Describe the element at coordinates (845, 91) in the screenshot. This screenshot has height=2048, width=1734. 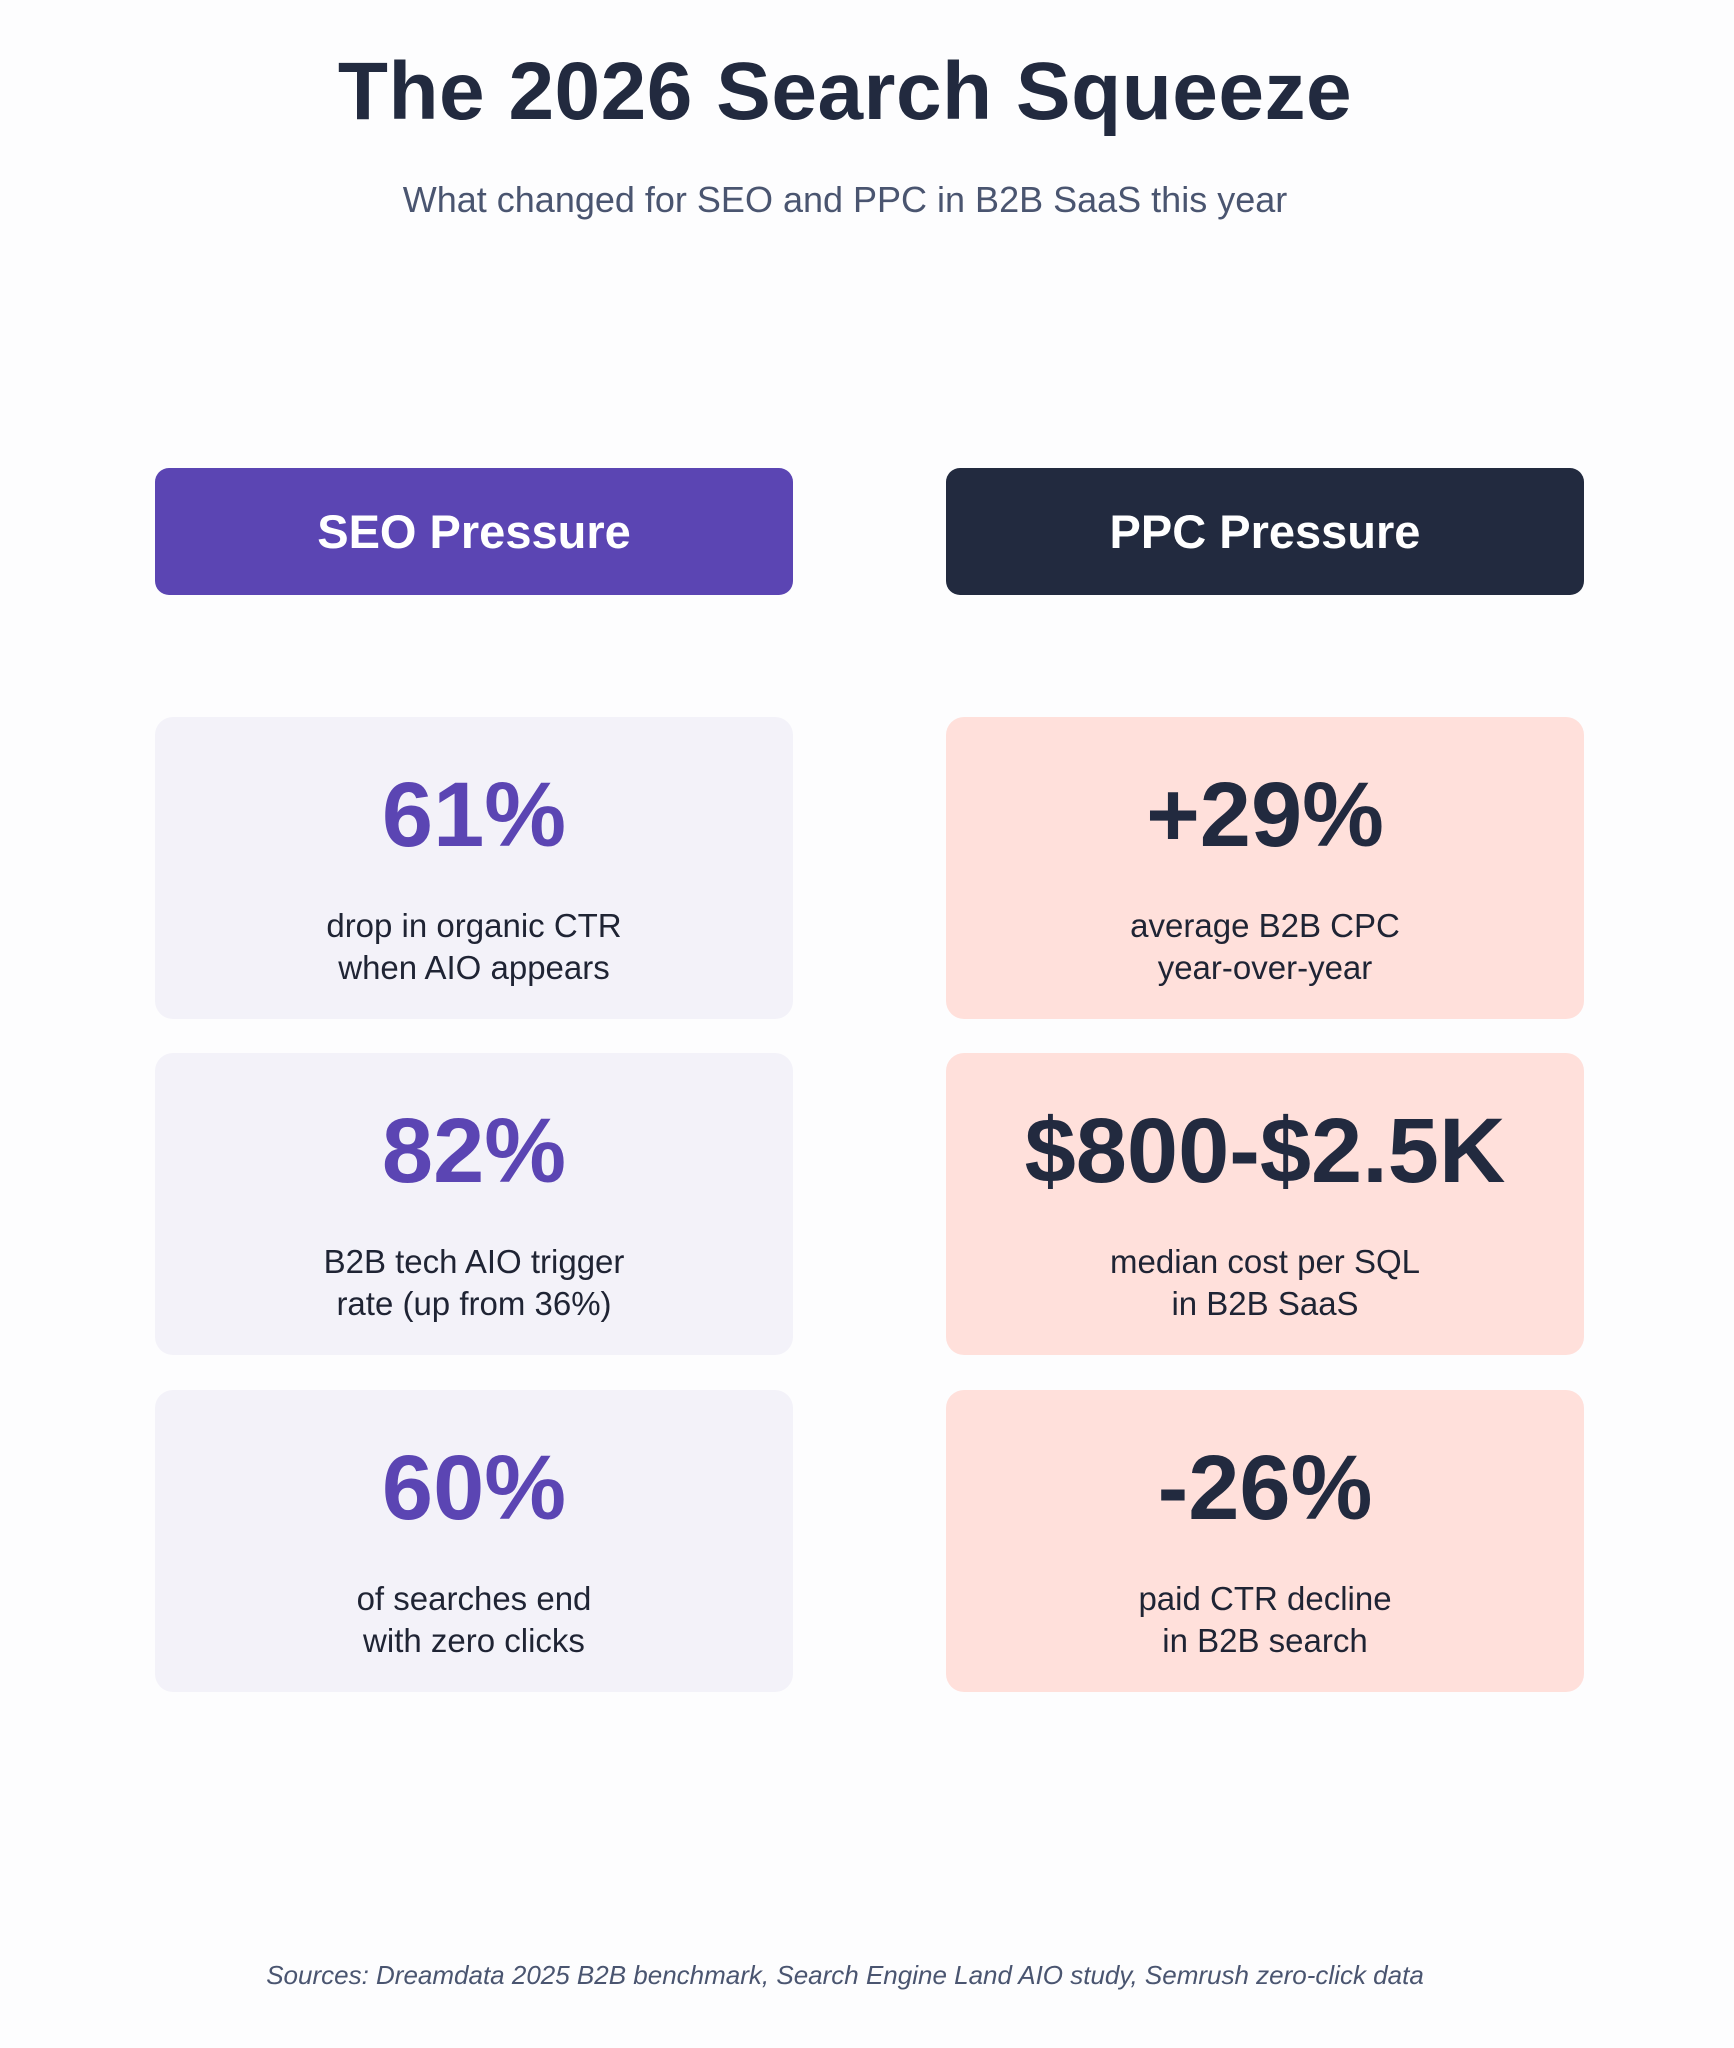
I see `page-title: The 2026 Search Squeeze` at that location.